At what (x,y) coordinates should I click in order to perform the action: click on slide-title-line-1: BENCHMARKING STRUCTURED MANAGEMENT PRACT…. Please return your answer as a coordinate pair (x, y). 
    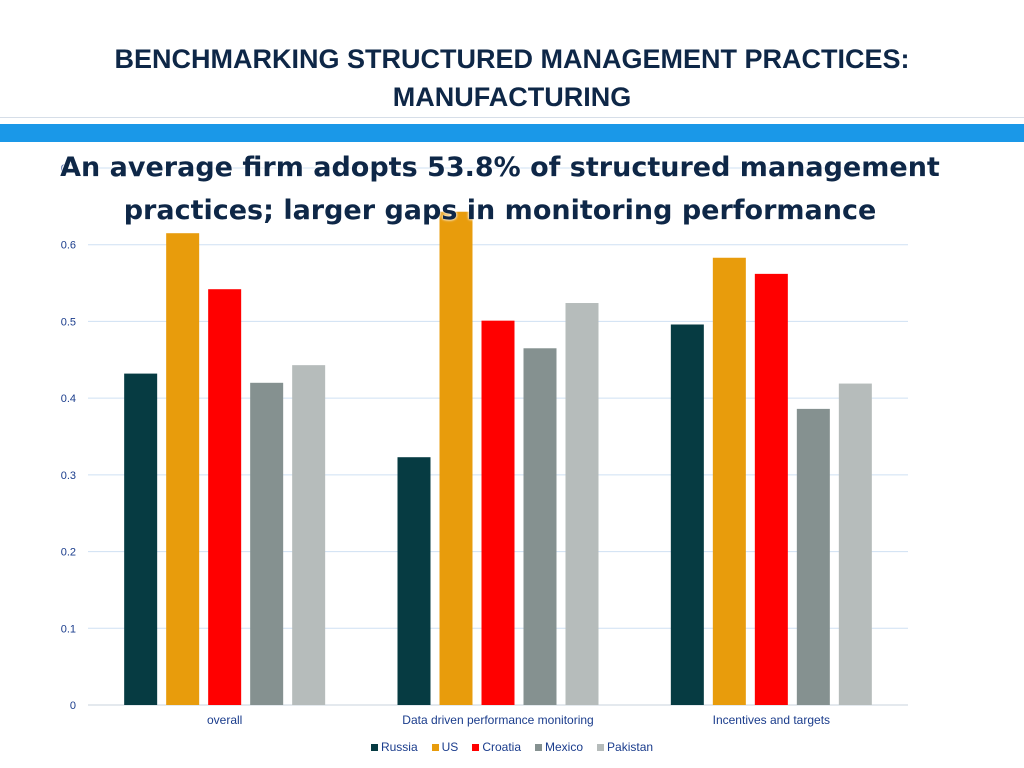
    Looking at the image, I should click on (512, 59).